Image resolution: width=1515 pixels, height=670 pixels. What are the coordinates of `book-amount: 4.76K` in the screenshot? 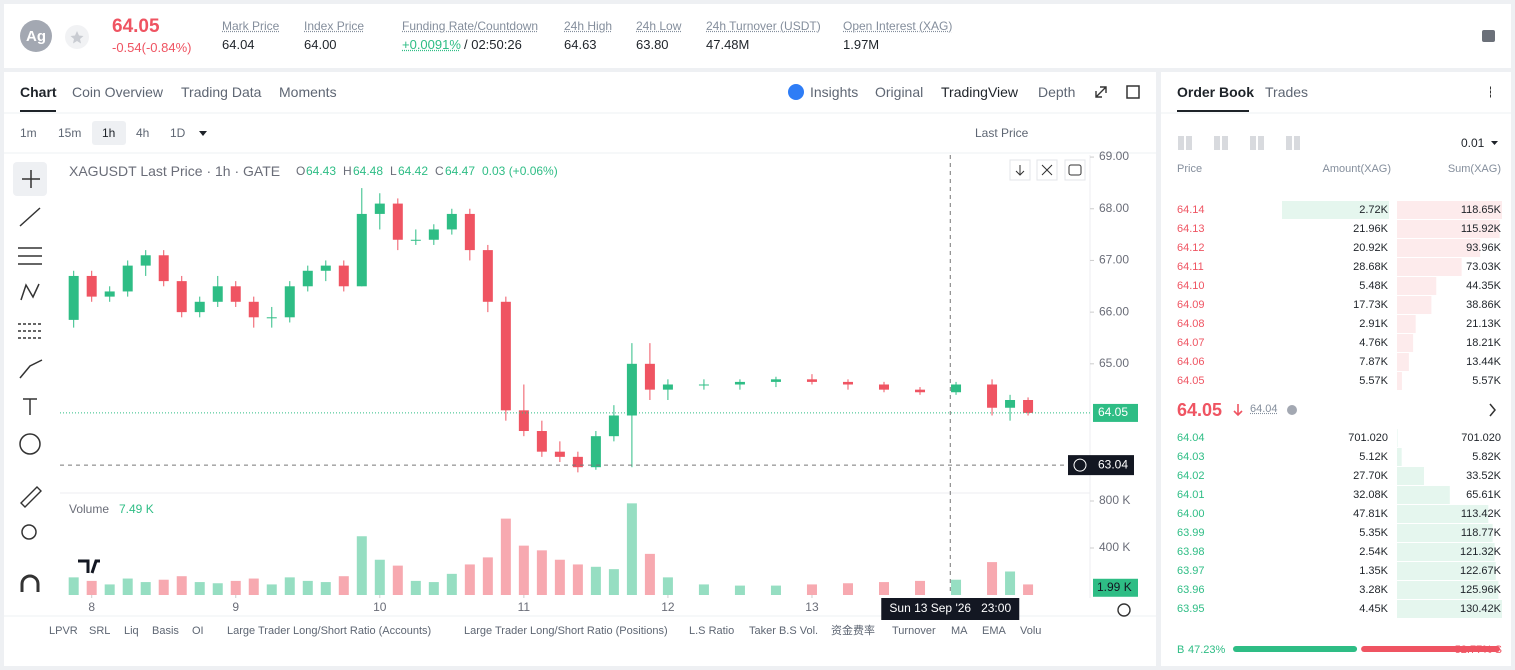 It's located at (1373, 343).